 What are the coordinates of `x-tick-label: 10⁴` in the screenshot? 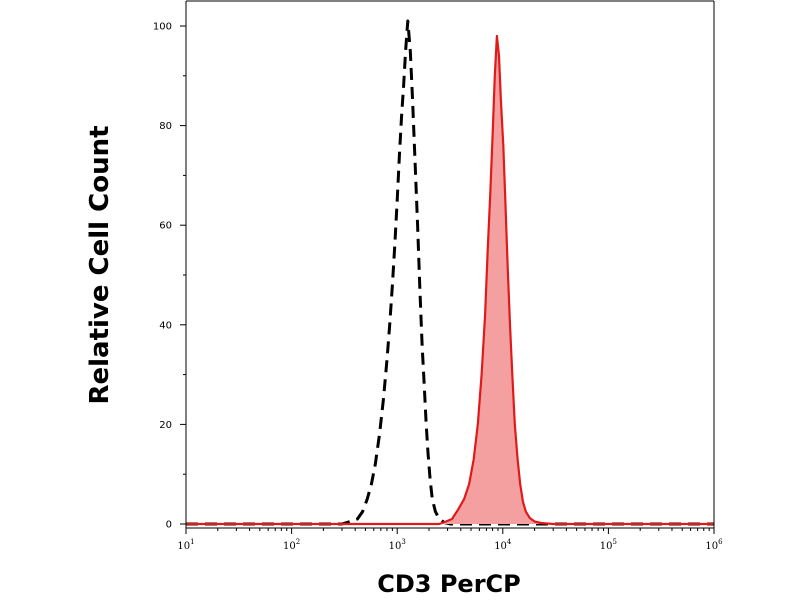 It's located at (503, 545).